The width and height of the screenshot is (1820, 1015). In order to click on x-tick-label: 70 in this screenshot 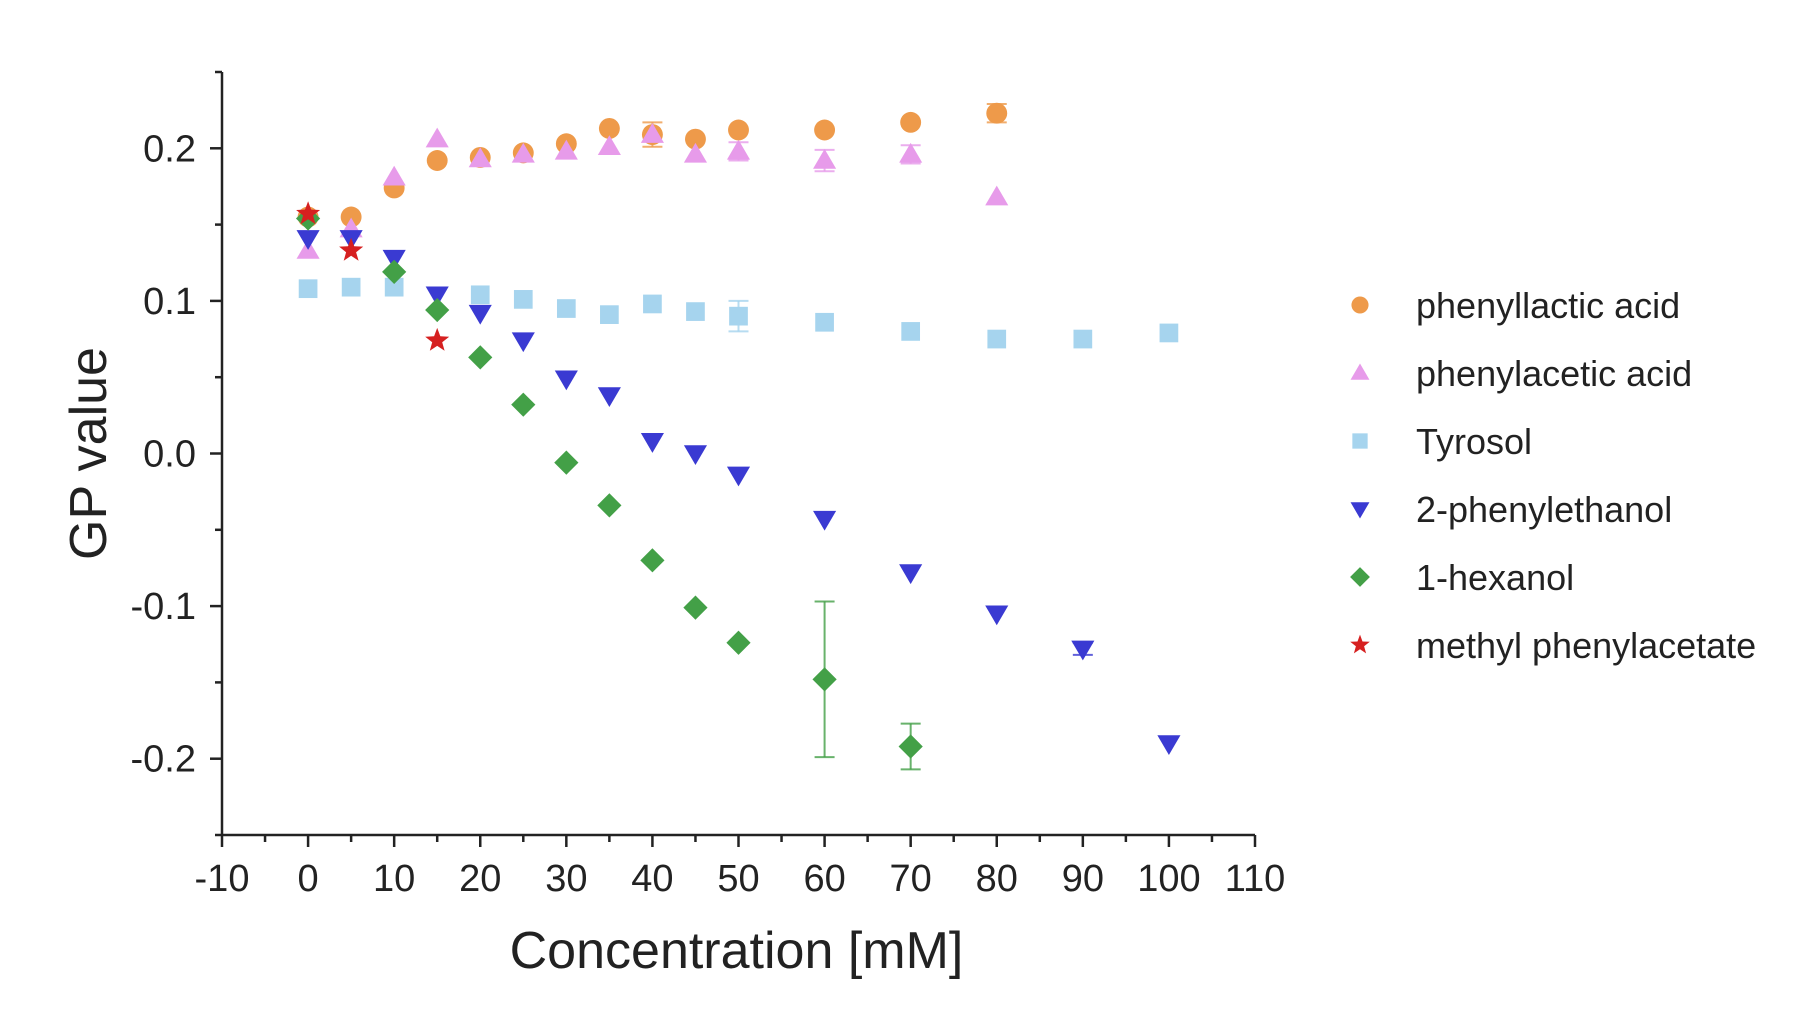, I will do `click(911, 879)`.